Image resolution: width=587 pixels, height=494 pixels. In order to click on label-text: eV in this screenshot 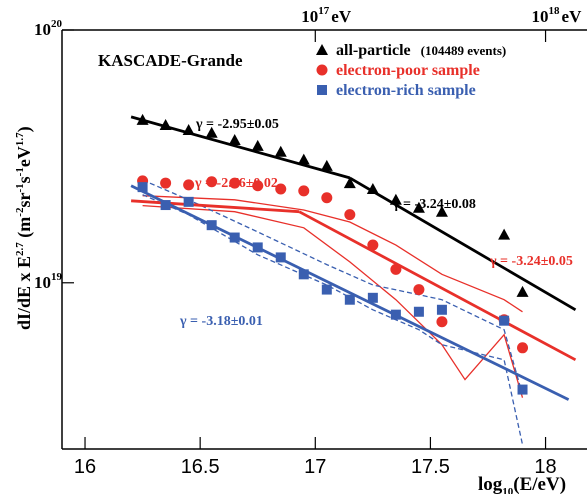, I will do `click(24, 156)`.